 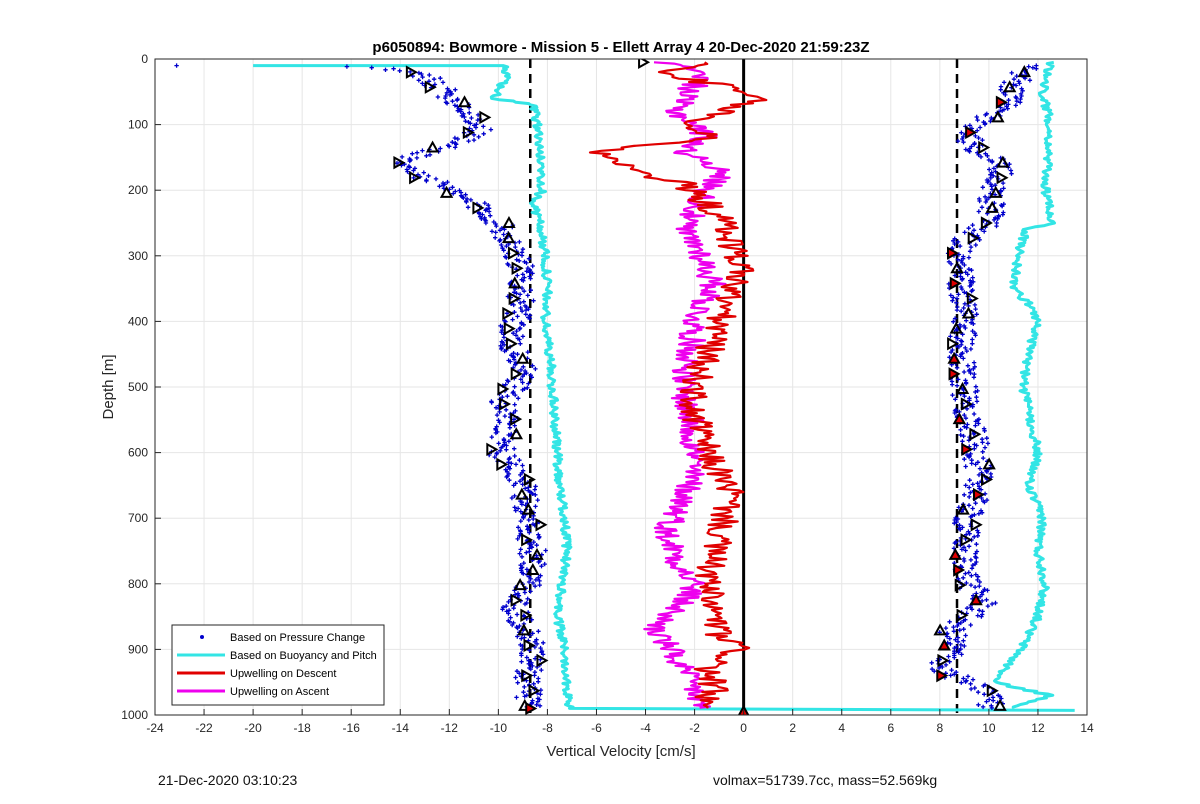 I want to click on x-tick-label: 0, so click(x=743, y=728).